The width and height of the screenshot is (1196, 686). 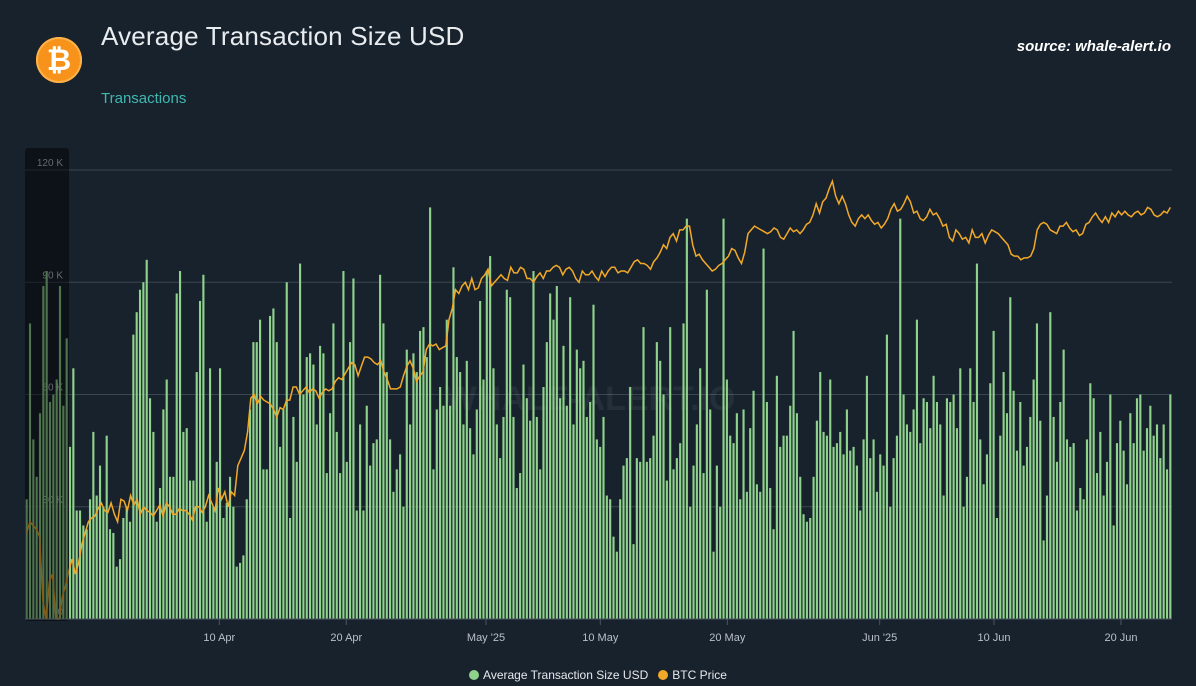 I want to click on x-tick-label: 20 Jun, so click(x=1120, y=638).